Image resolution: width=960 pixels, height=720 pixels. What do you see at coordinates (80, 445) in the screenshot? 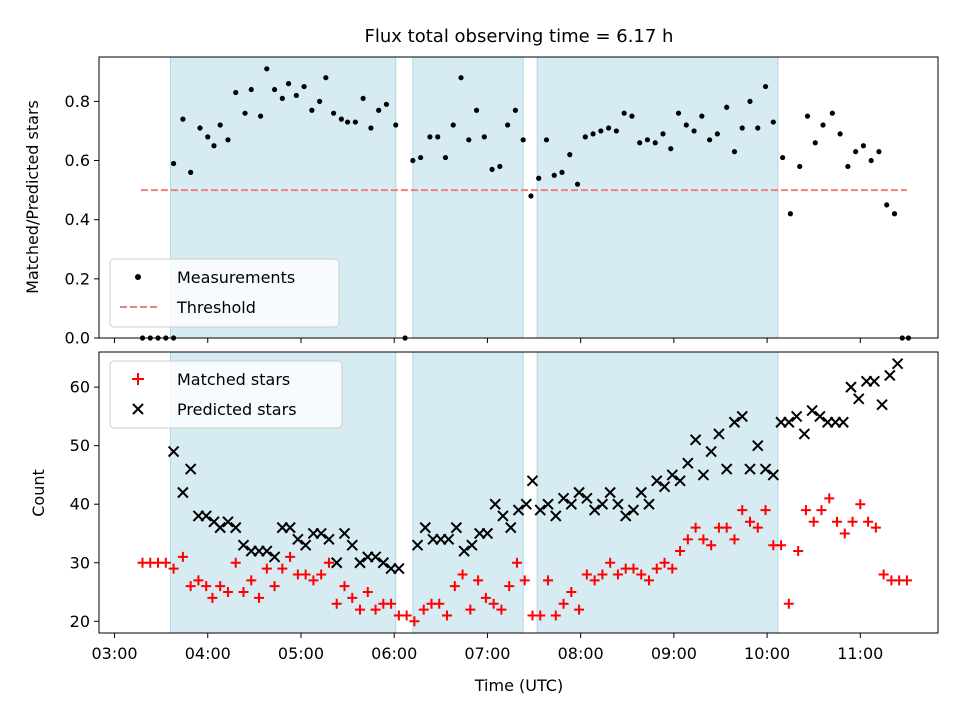
I see `y-tick-label: 50` at bounding box center [80, 445].